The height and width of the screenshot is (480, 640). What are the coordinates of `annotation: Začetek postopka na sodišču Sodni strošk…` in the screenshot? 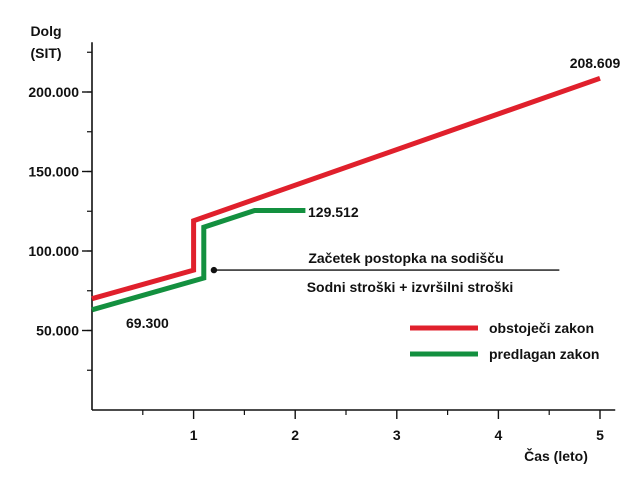 It's located at (385, 272).